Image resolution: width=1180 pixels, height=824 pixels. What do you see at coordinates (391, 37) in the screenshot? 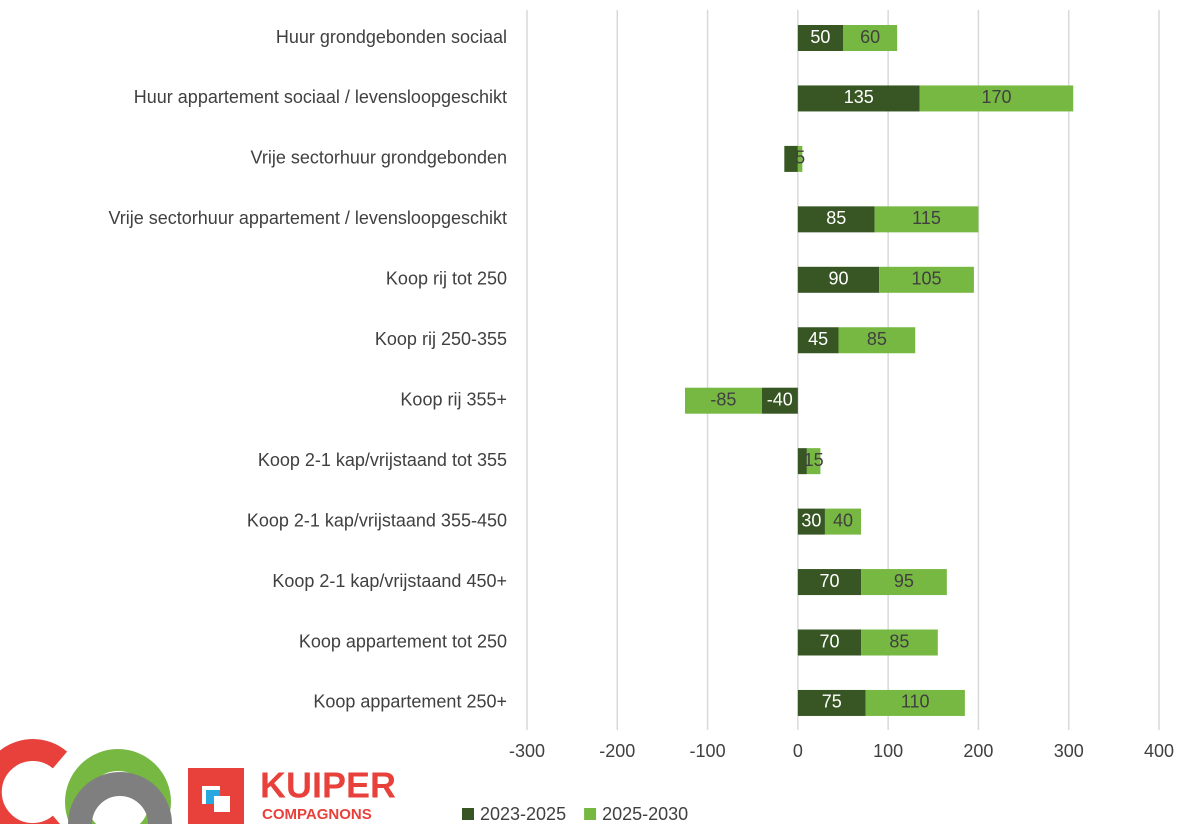
I see `category-label: Huur grondgebonden sociaal` at bounding box center [391, 37].